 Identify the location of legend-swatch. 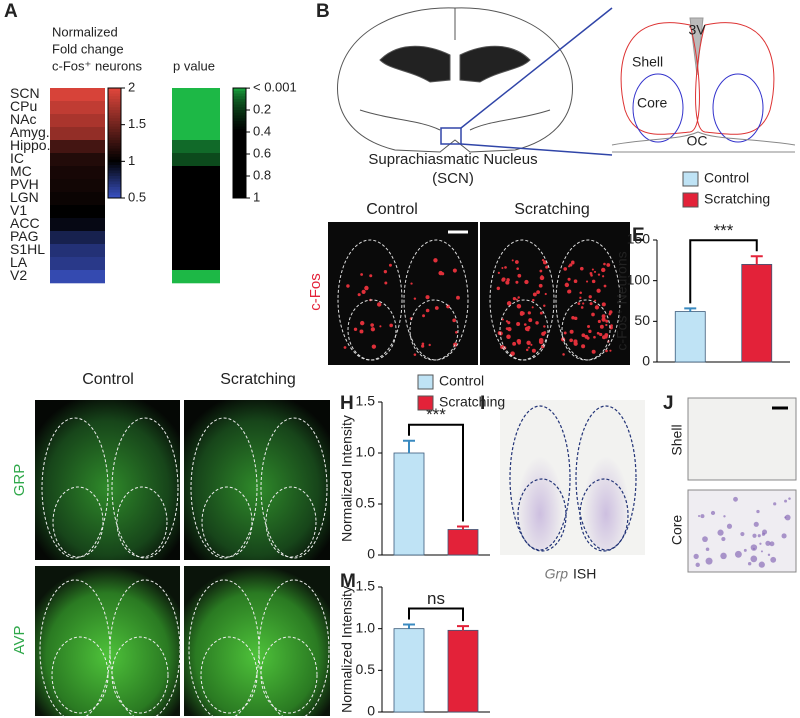
(690, 179).